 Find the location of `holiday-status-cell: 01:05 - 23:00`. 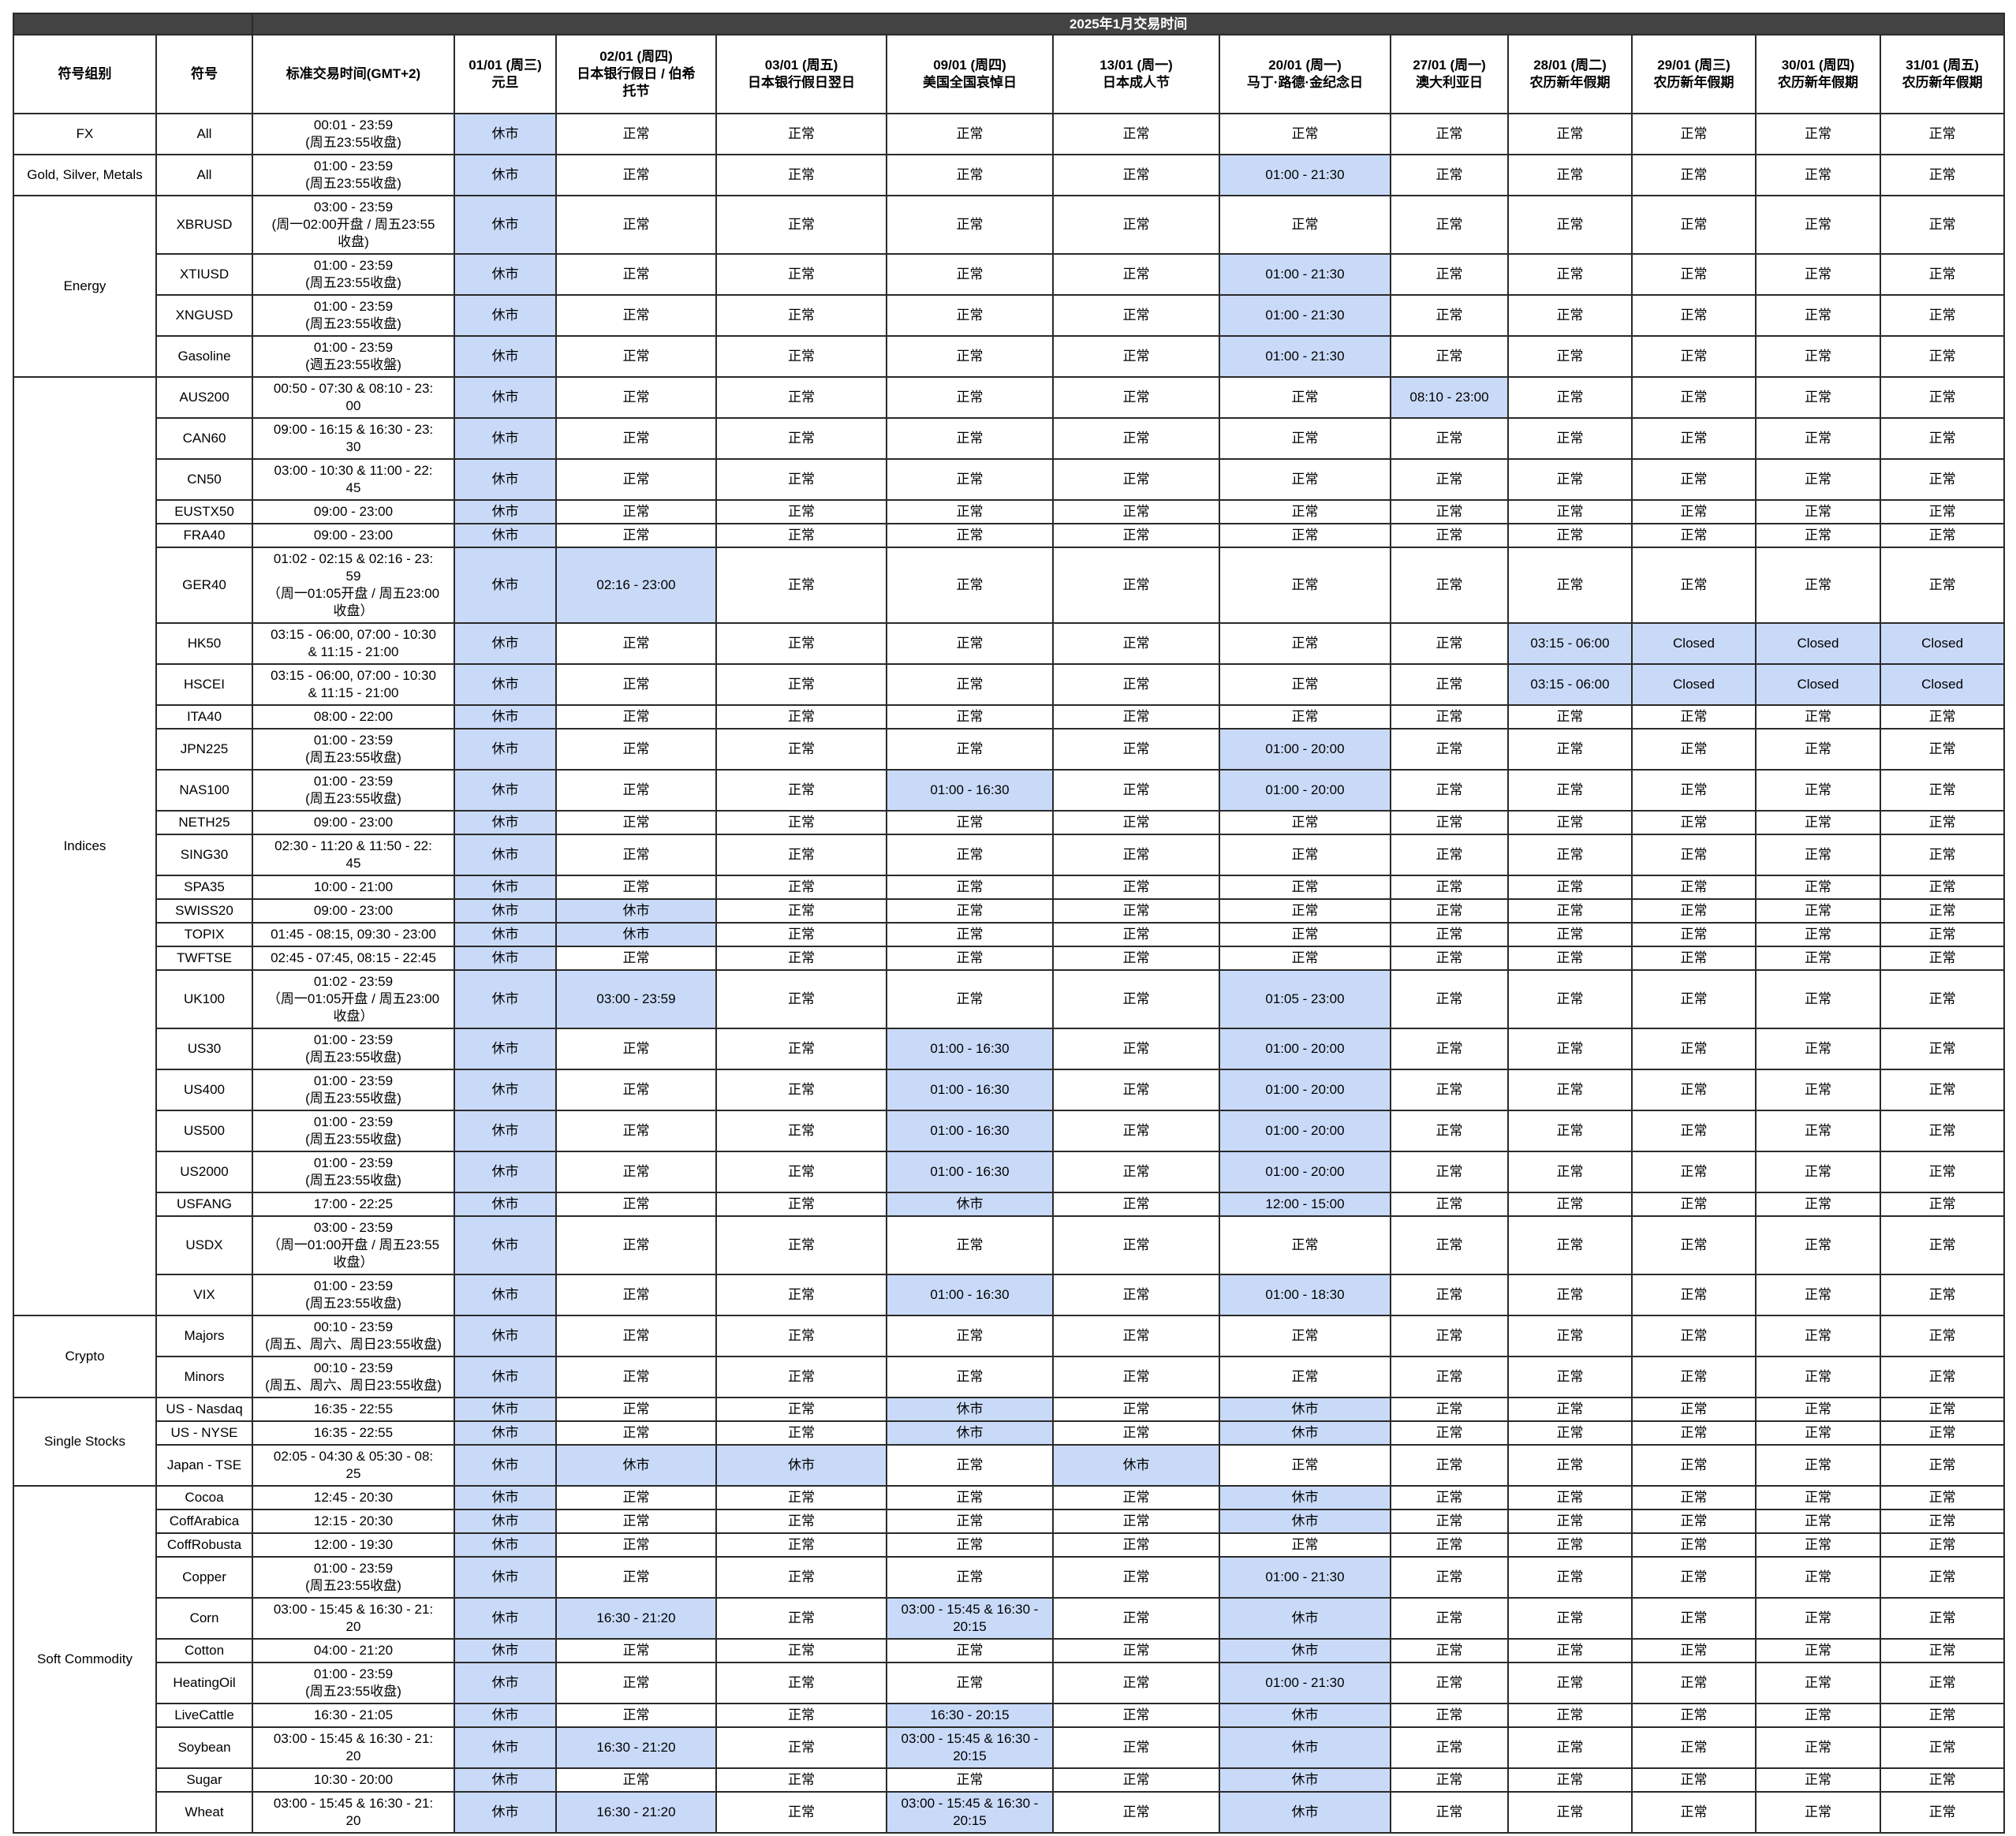

holiday-status-cell: 01:05 - 23:00 is located at coordinates (1305, 999).